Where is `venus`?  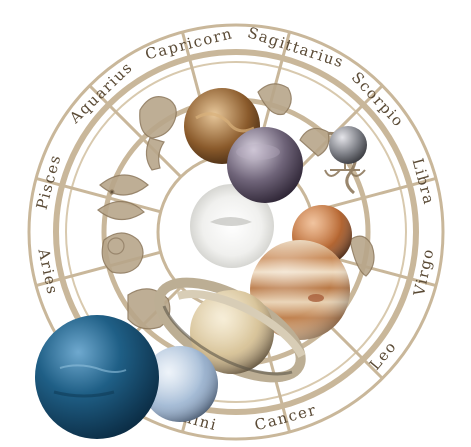
venus is located at coordinates (265, 165).